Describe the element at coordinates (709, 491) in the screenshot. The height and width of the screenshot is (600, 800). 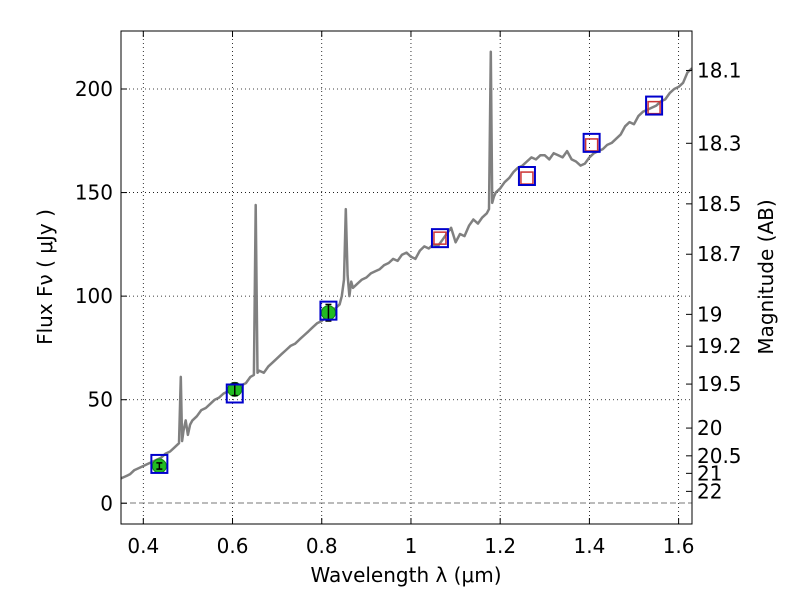
I see `mag-tick-label: 22` at that location.